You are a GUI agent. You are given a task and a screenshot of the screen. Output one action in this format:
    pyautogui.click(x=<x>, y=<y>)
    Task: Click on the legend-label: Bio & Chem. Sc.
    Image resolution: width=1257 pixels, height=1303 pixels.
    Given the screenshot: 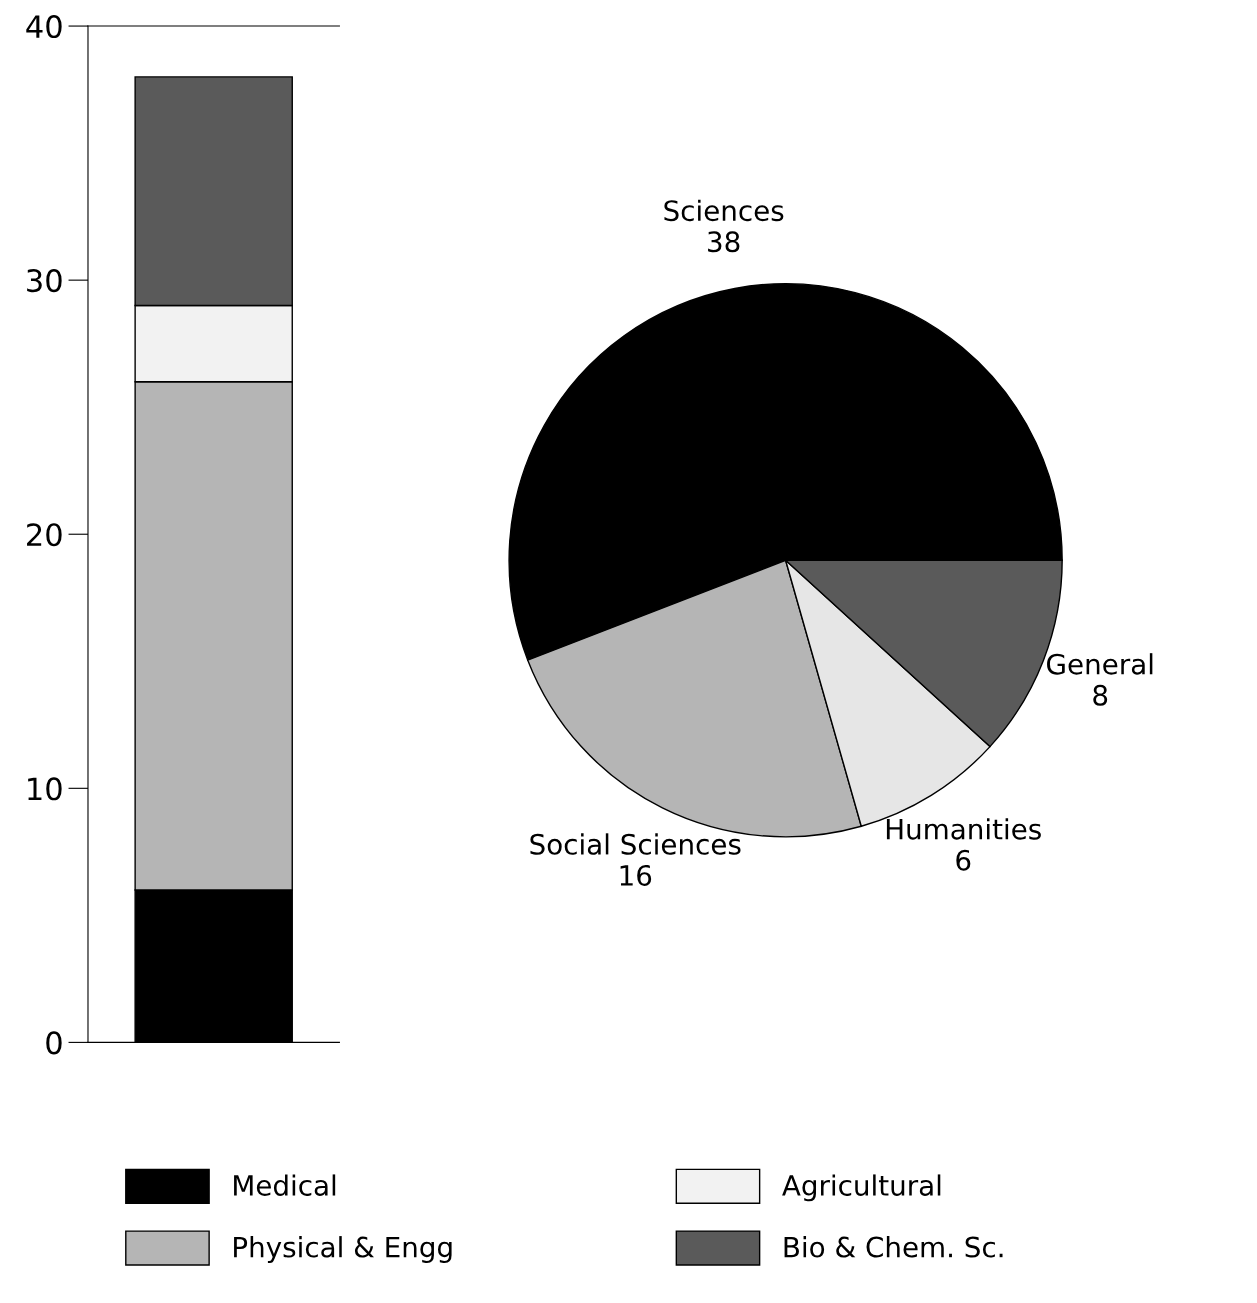 What is the action you would take?
    pyautogui.click(x=893, y=1247)
    